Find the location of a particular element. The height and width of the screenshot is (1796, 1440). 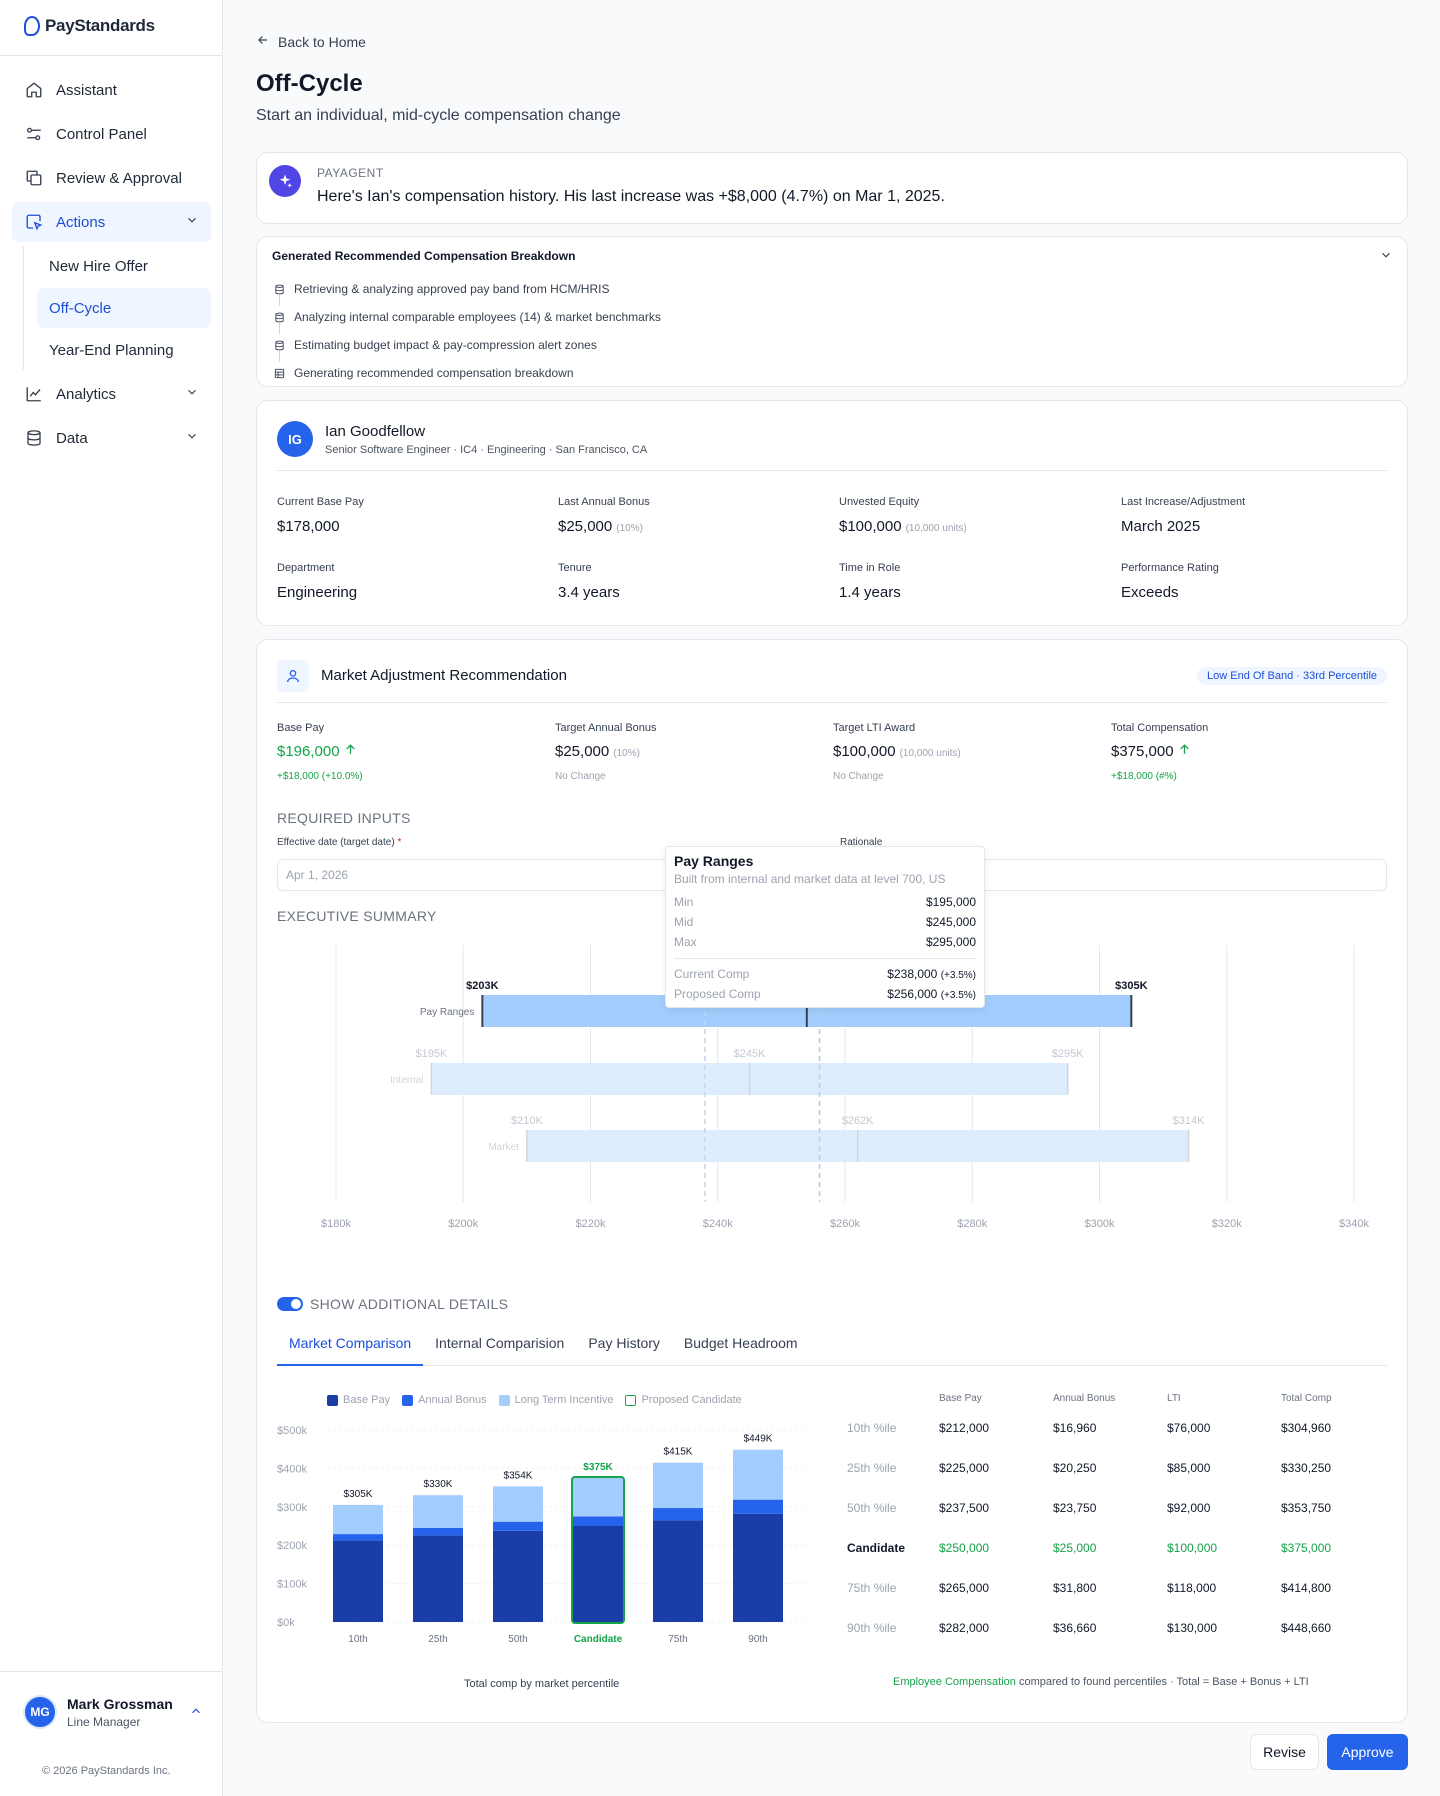

stat-value-text: $100,000 is located at coordinates (870, 526).